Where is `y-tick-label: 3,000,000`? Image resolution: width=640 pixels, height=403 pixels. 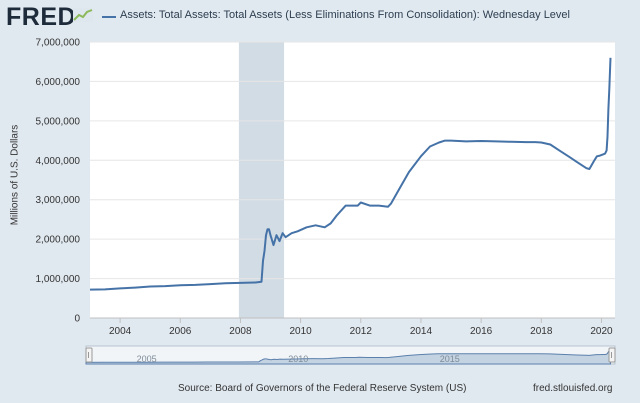 y-tick-label: 3,000,000 is located at coordinates (58, 200).